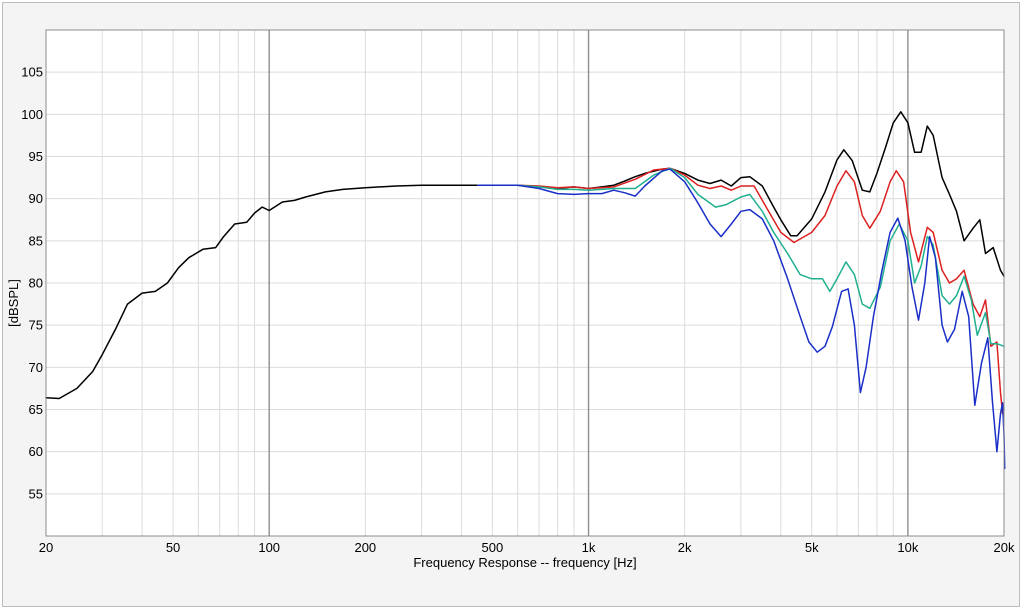 This screenshot has height=611, width=1024. I want to click on y-tick-label: 60, so click(36, 451).